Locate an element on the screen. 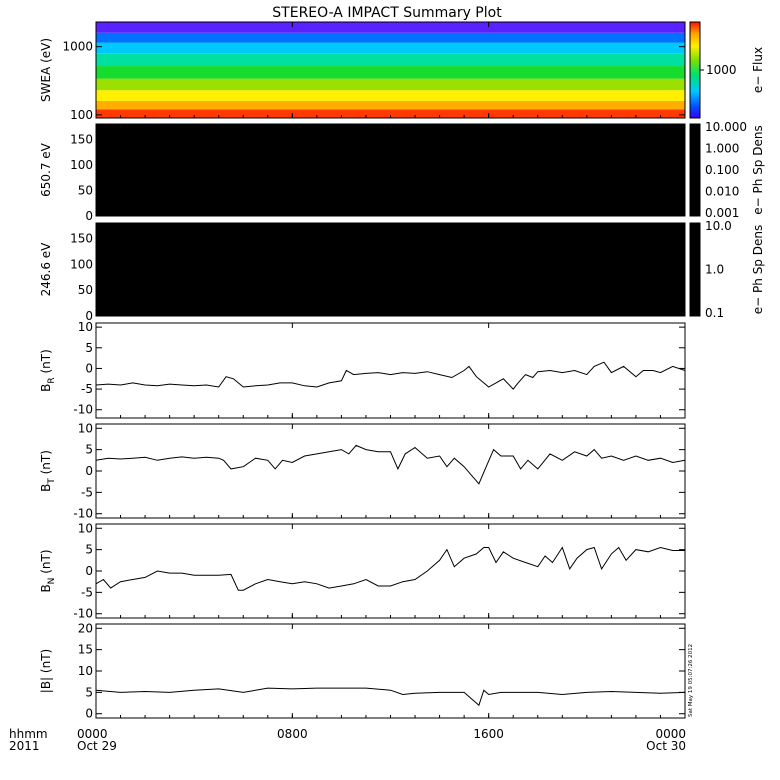 This screenshot has width=780, height=780. colorbar-swea: 1000 e− Flux is located at coordinates (727, 70).